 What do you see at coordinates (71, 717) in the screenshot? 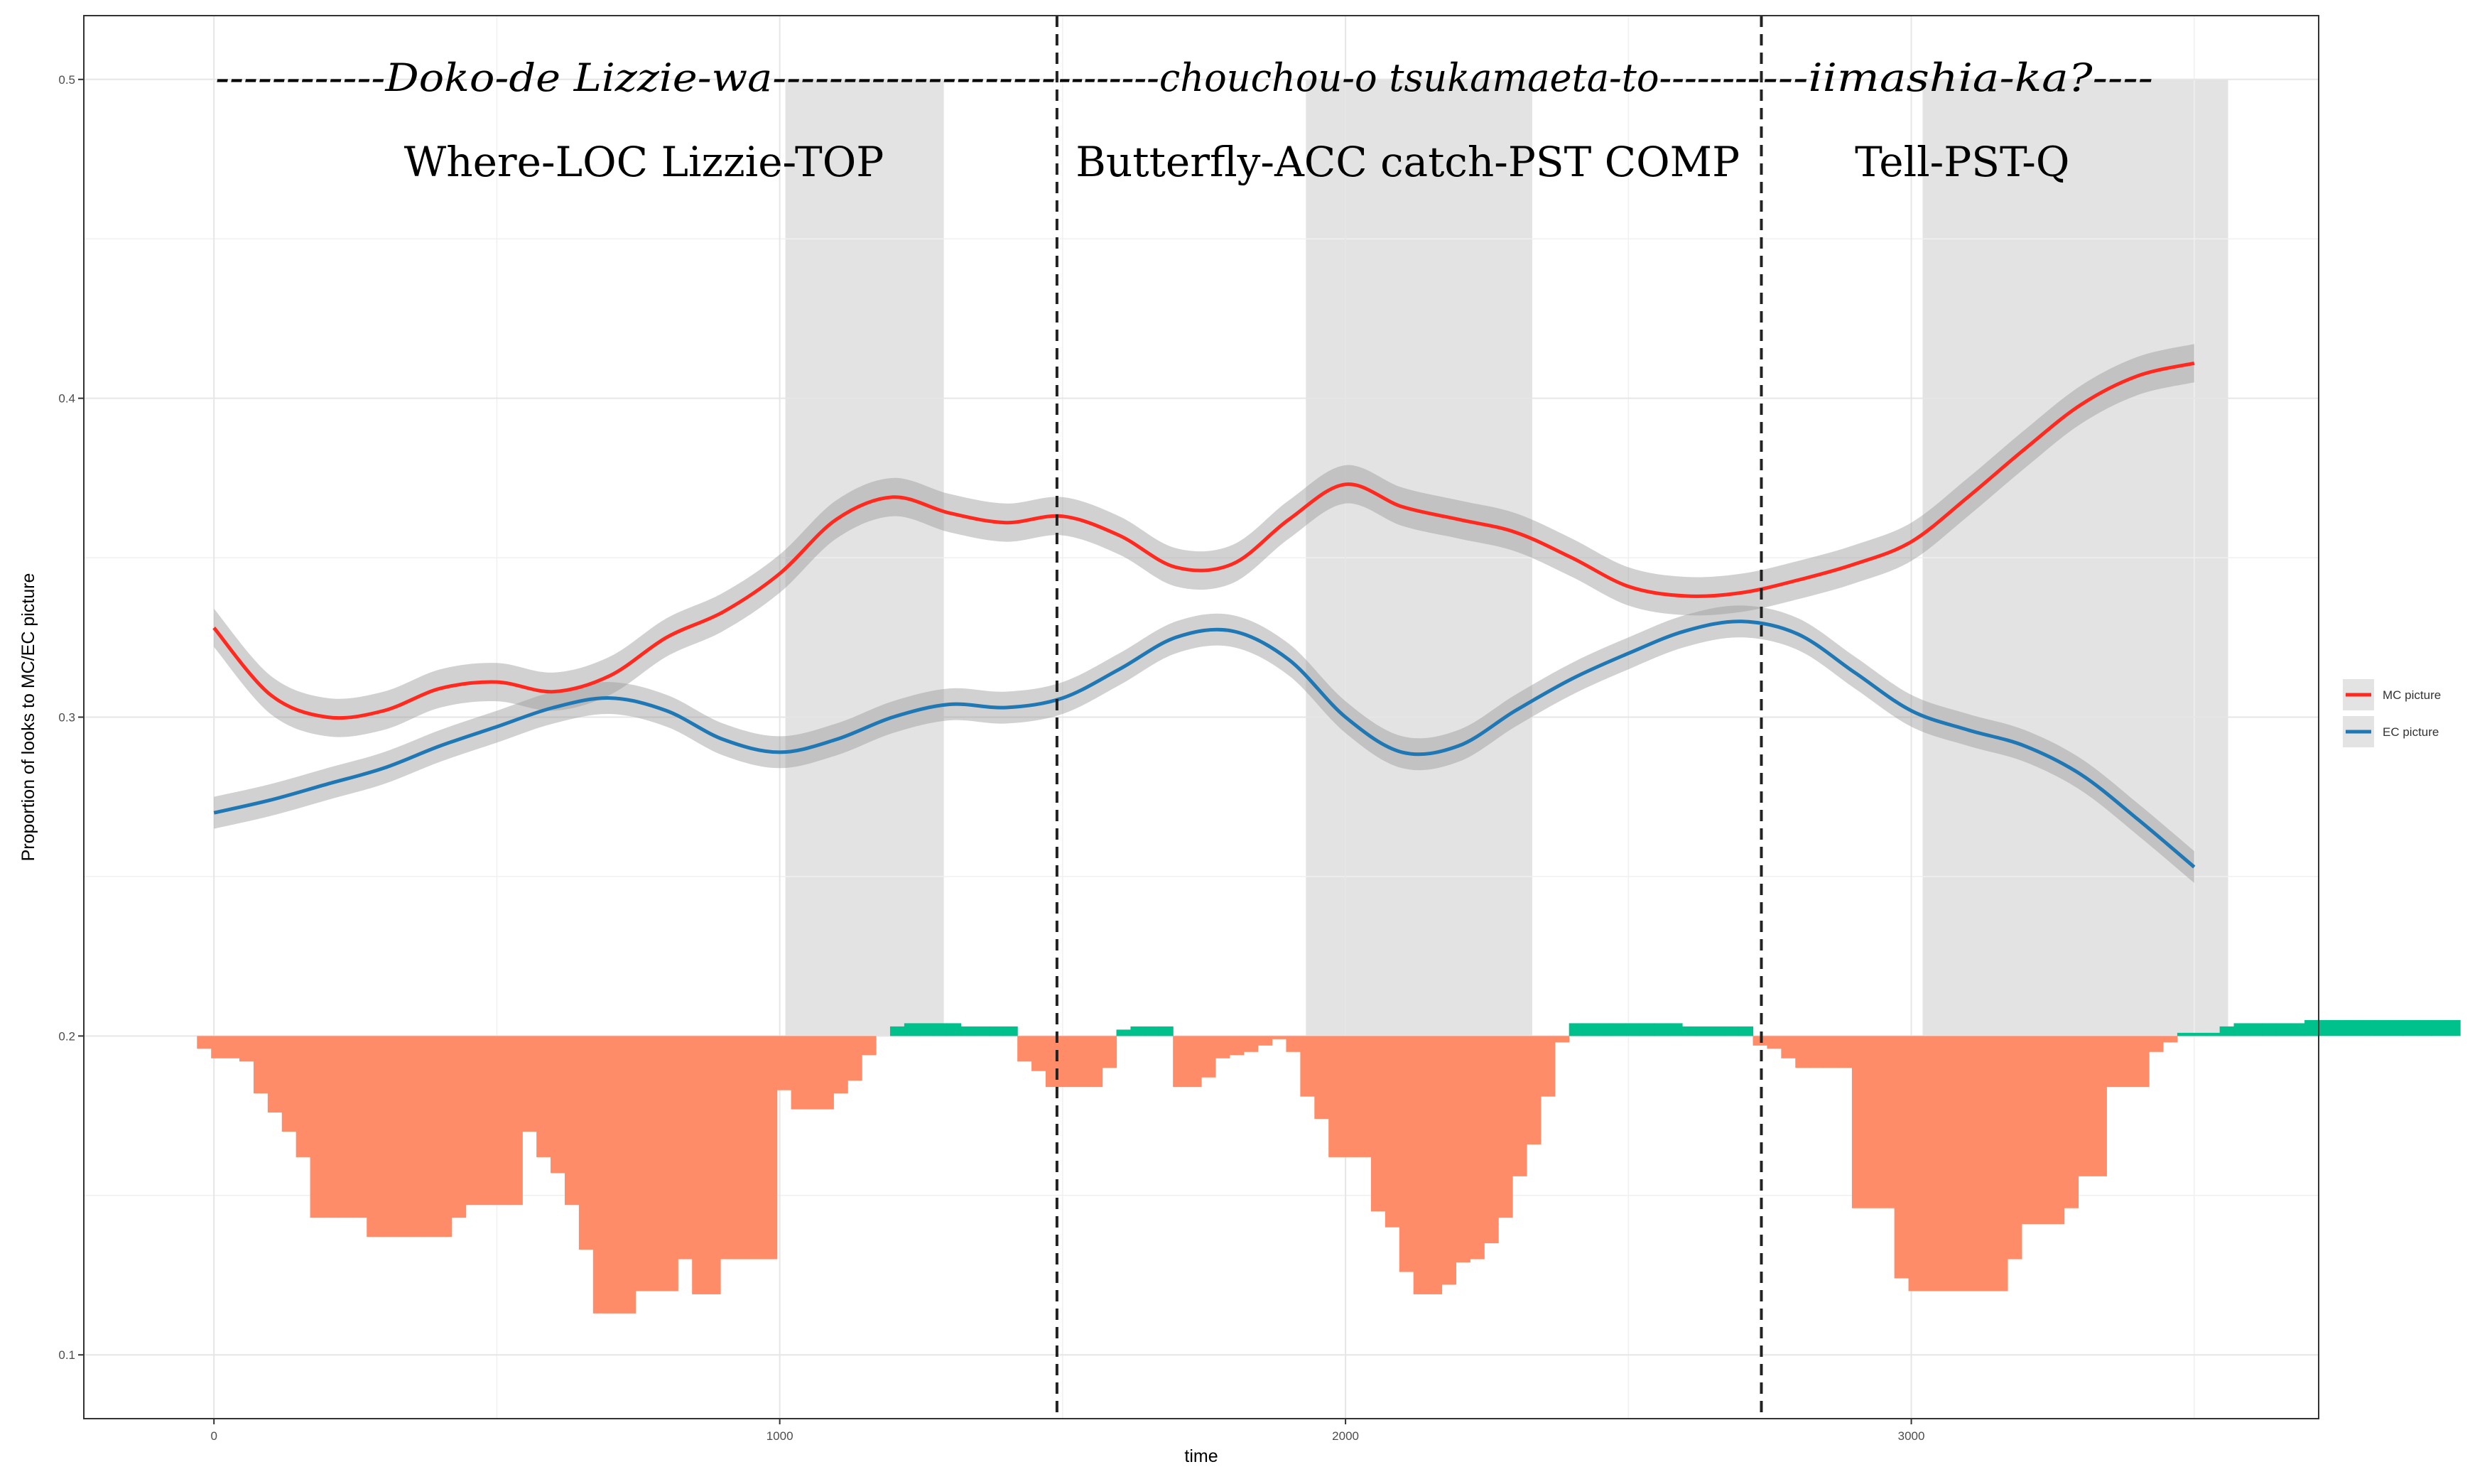
I see `y-axis-ticks: 0.1 0.2 0.3 0.4 0.5` at bounding box center [71, 717].